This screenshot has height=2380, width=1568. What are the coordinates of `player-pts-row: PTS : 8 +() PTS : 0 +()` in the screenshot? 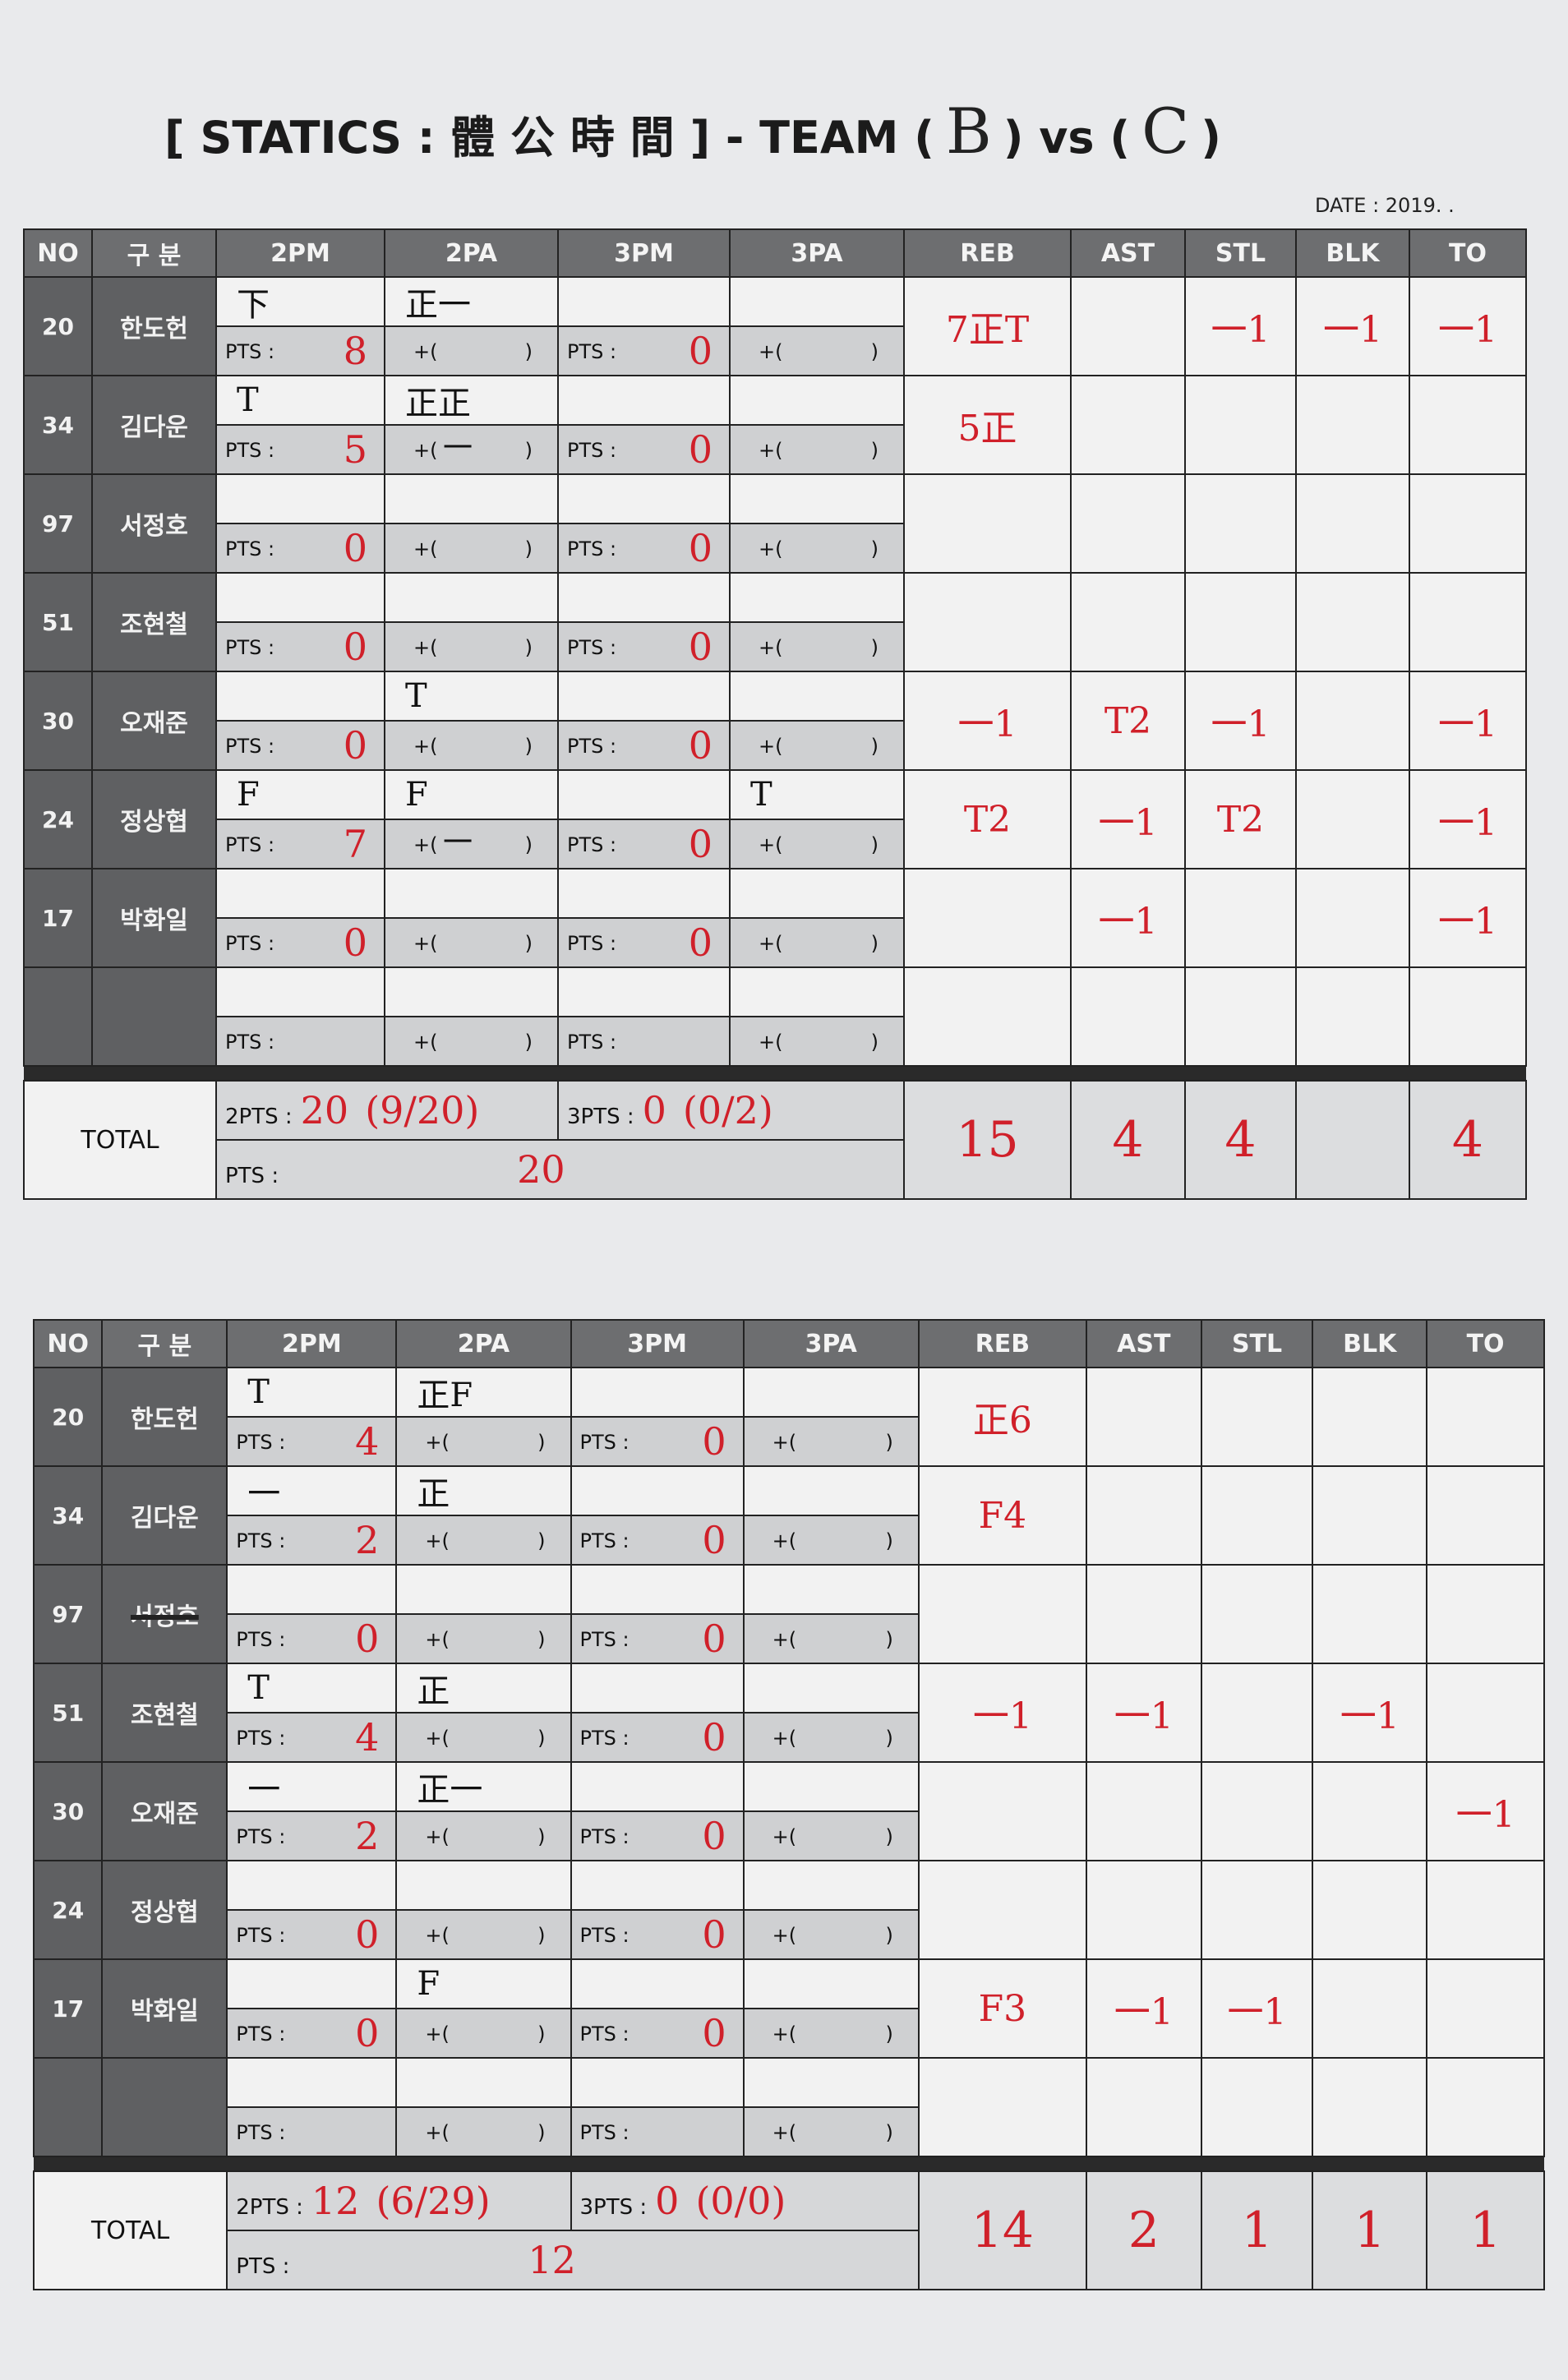 It's located at (775, 350).